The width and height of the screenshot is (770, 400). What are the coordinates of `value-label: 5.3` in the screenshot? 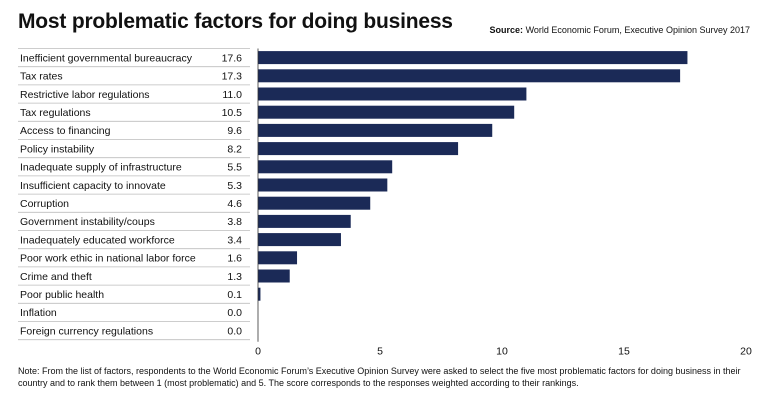 It's located at (234, 186).